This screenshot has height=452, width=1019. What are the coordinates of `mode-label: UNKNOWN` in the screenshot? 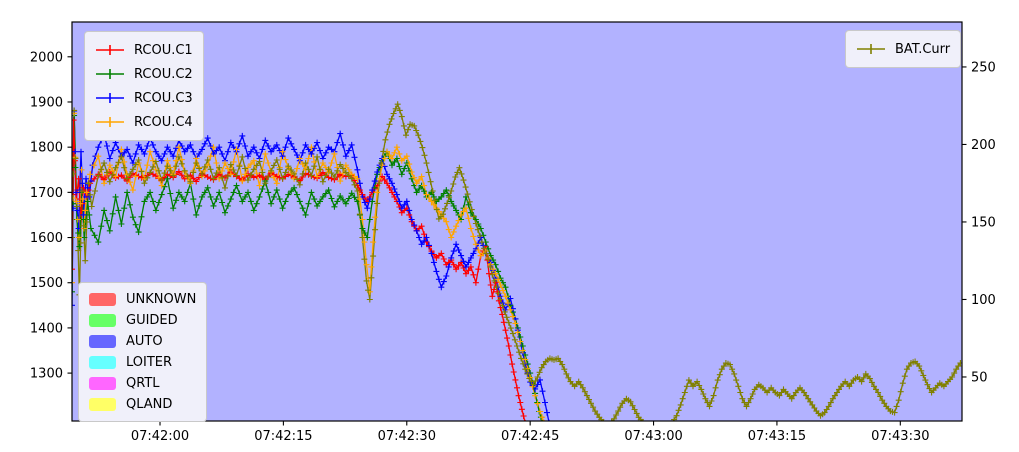 It's located at (161, 299).